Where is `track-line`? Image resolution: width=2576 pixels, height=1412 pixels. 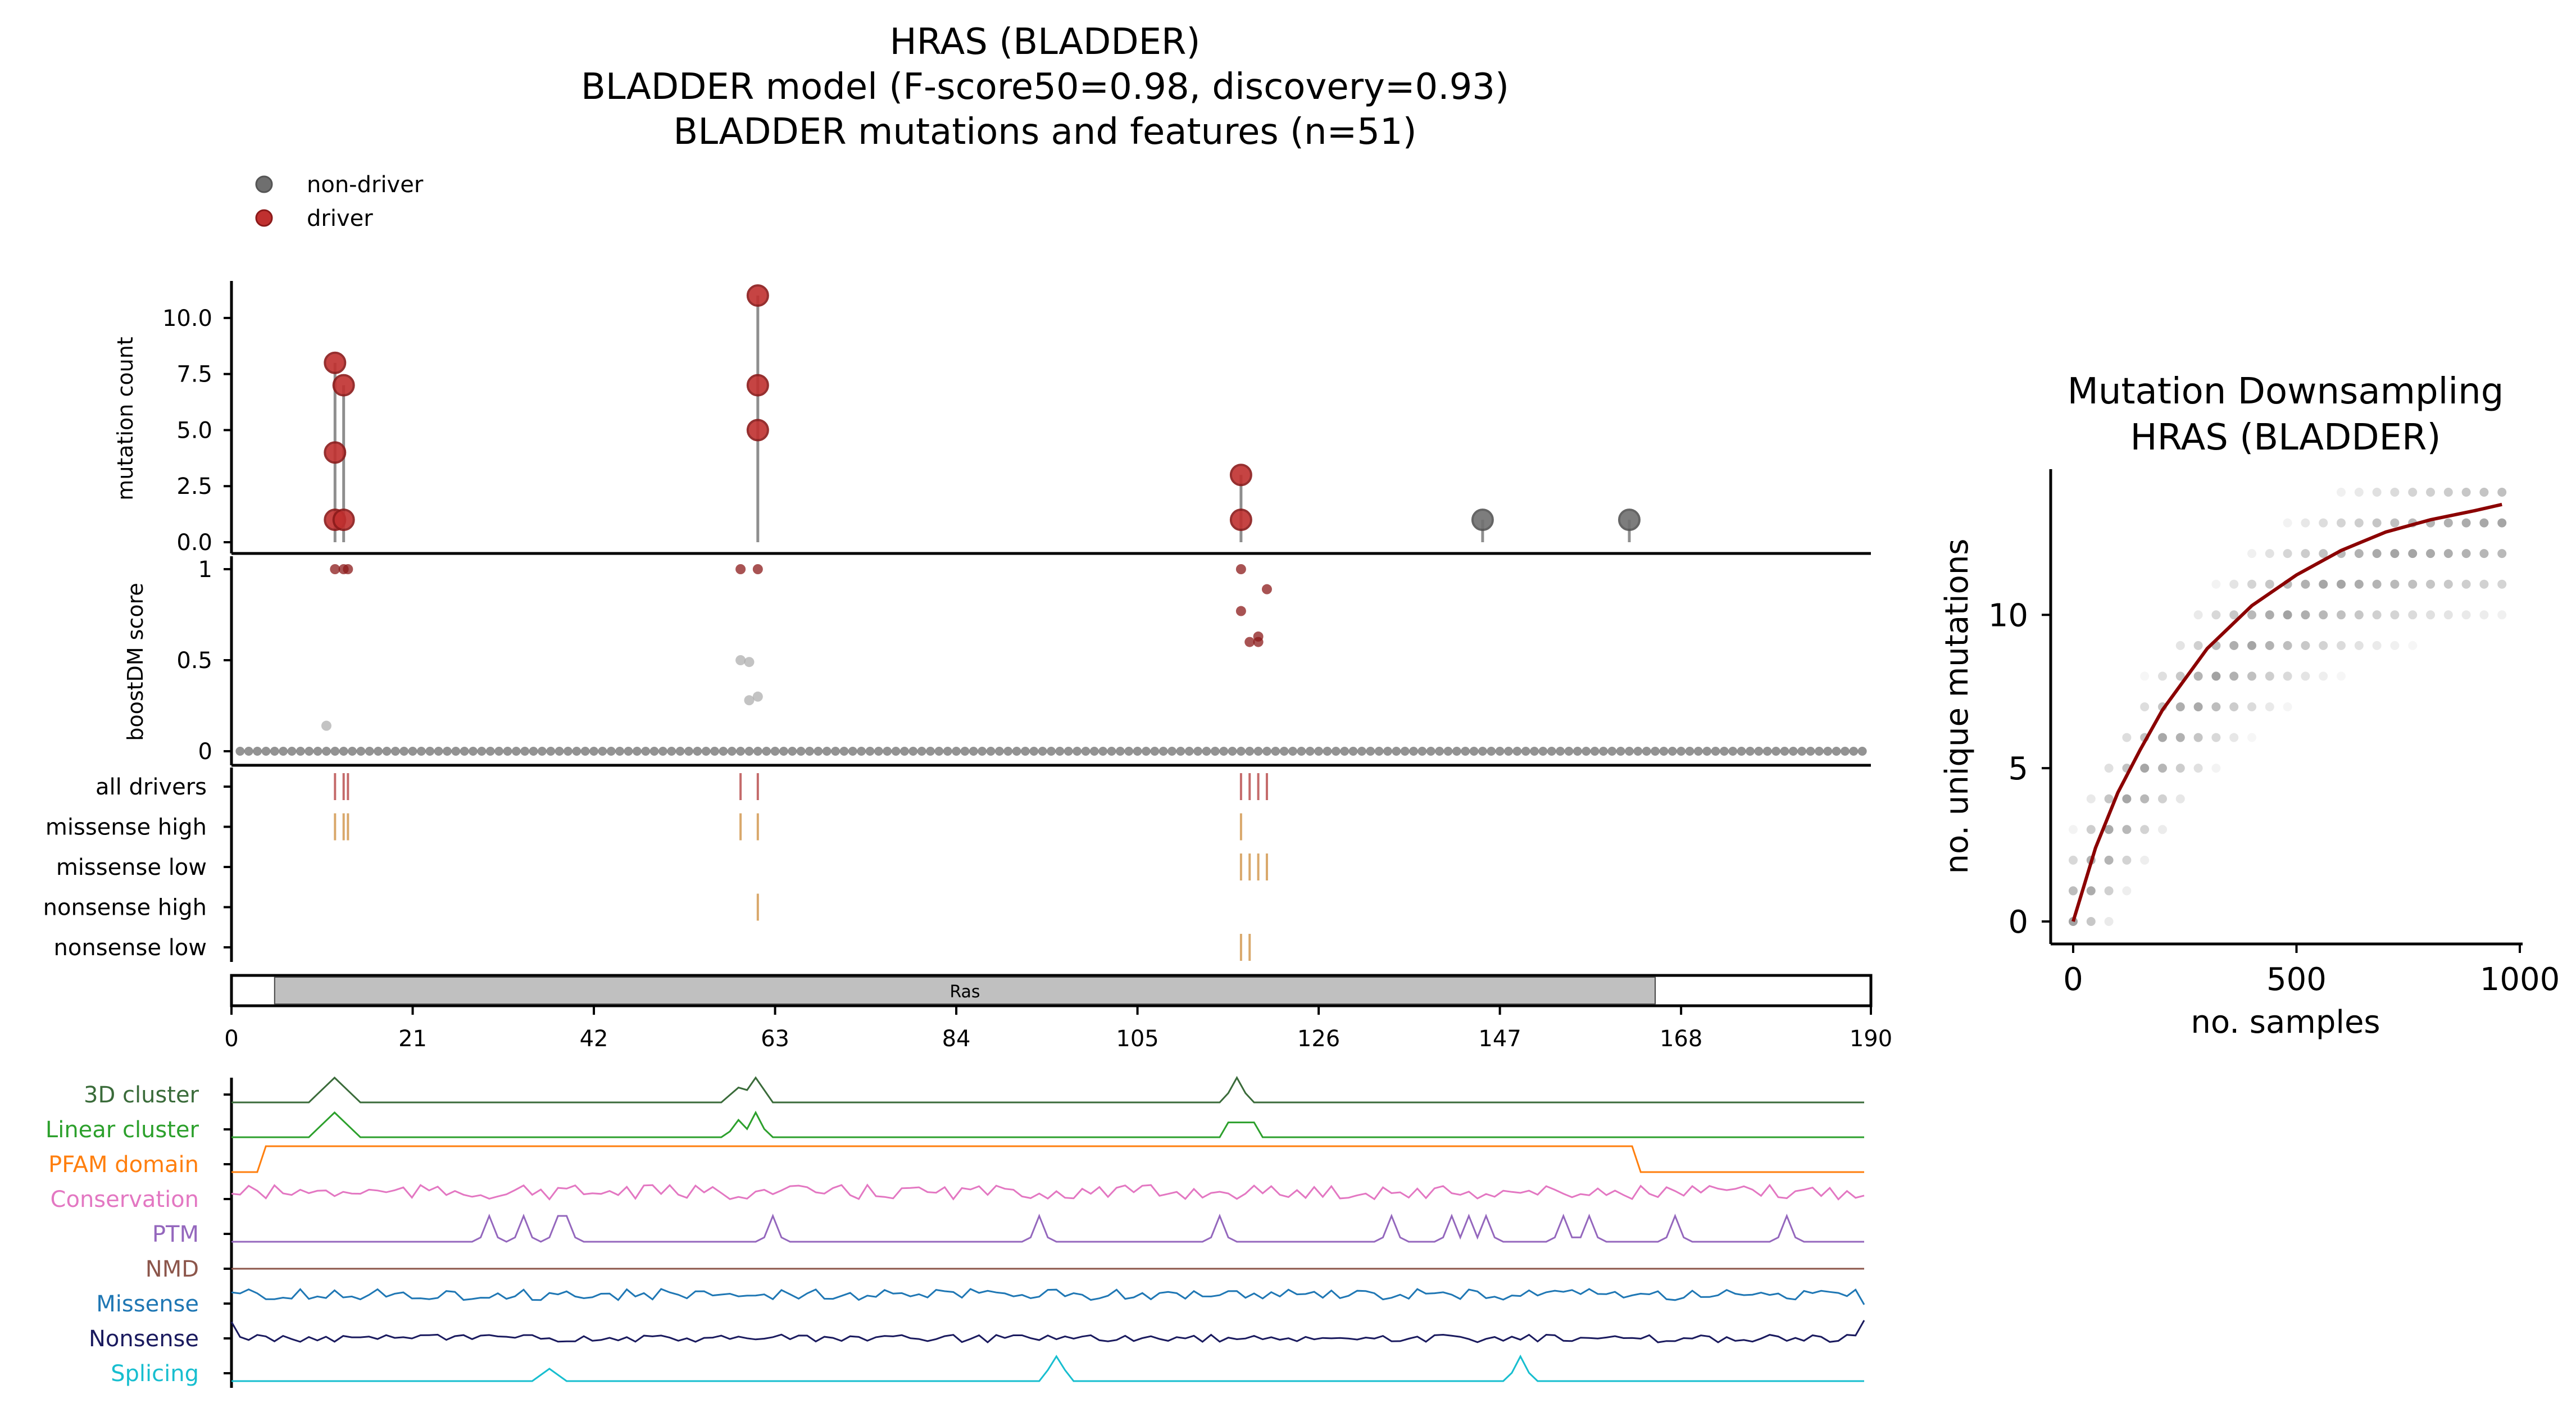 track-line is located at coordinates (1048, 1228).